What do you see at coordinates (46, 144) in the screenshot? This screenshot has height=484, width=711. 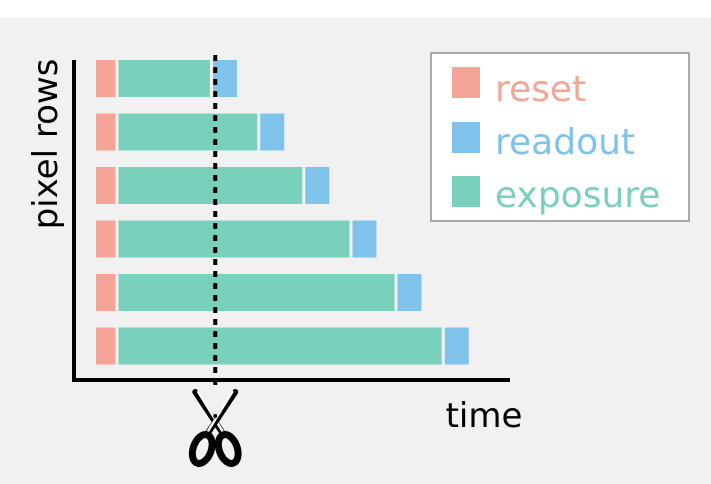 I see `y-axis-label: pixel rows` at bounding box center [46, 144].